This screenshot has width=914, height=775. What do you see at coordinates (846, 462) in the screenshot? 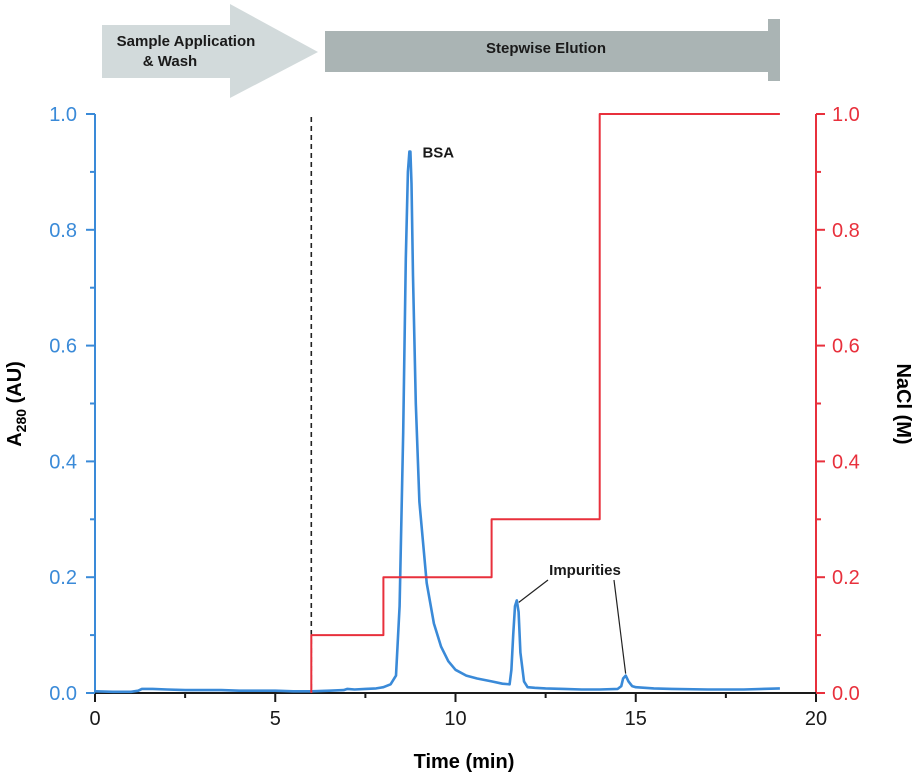
I see `right-y-tick-label: 0.4` at bounding box center [846, 462].